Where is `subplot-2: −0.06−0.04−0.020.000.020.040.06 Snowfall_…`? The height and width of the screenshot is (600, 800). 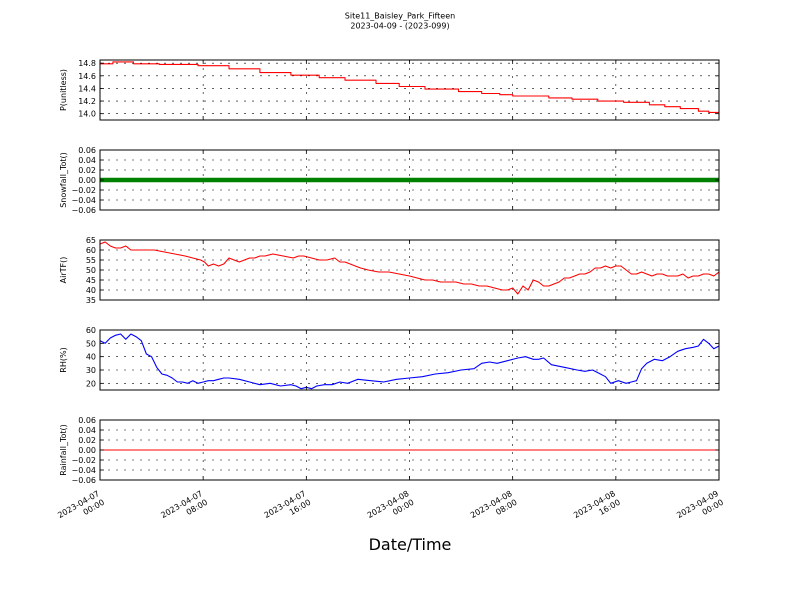 subplot-2: −0.06−0.04−0.020.000.020.040.06 Snowfall_… is located at coordinates (389, 180).